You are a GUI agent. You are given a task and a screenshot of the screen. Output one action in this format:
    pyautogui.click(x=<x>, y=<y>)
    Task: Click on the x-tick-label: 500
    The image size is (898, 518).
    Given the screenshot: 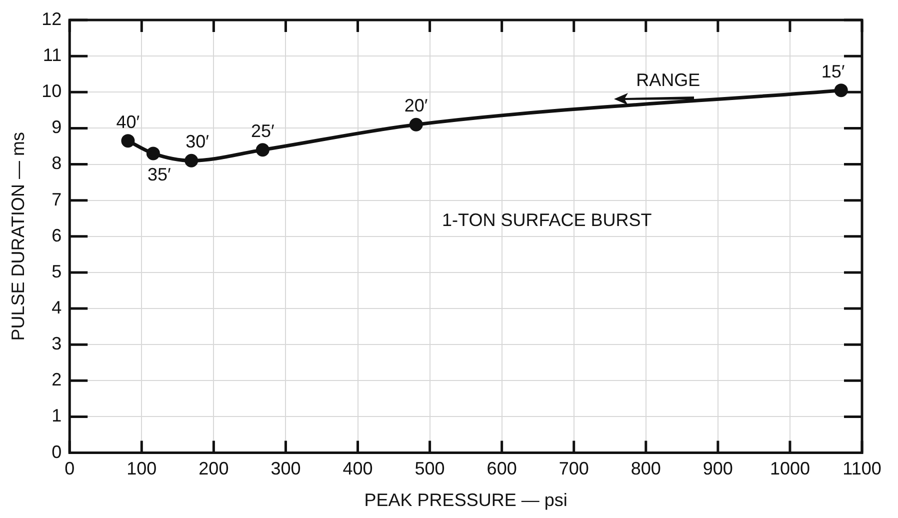 What is the action you would take?
    pyautogui.click(x=429, y=468)
    